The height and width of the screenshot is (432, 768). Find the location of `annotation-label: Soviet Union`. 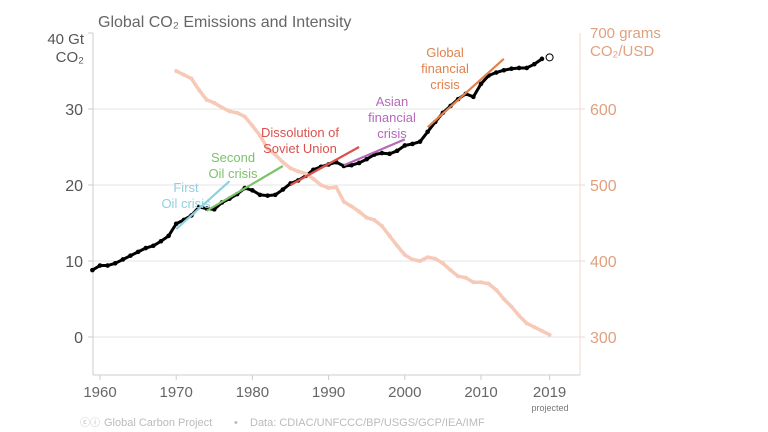

annotation-label: Soviet Union is located at coordinates (300, 148).